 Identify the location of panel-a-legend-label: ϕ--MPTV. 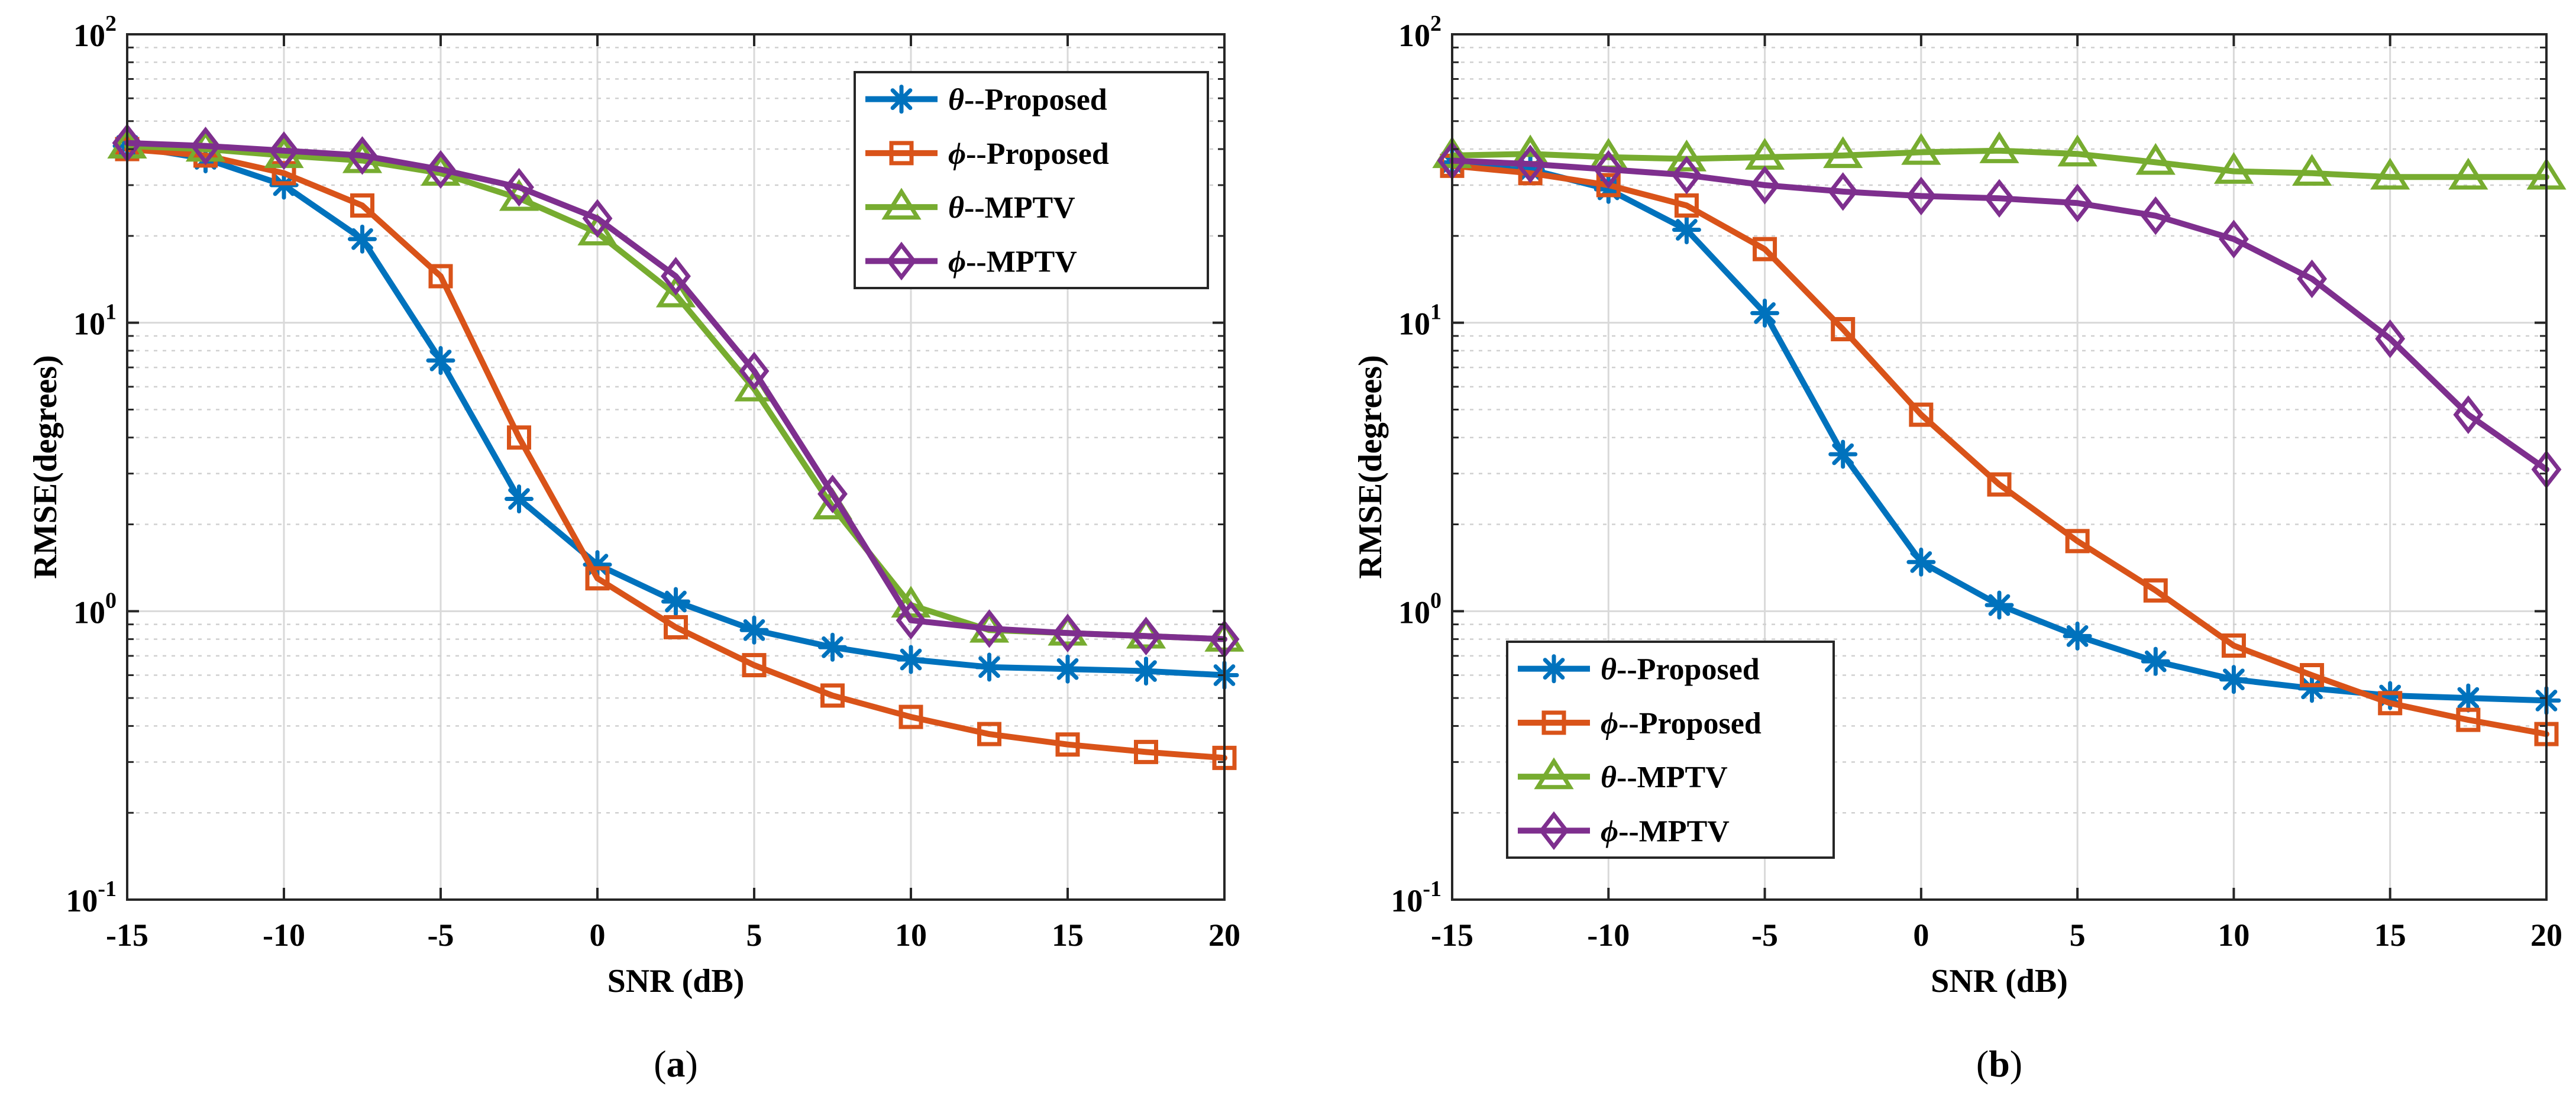
(1012, 262).